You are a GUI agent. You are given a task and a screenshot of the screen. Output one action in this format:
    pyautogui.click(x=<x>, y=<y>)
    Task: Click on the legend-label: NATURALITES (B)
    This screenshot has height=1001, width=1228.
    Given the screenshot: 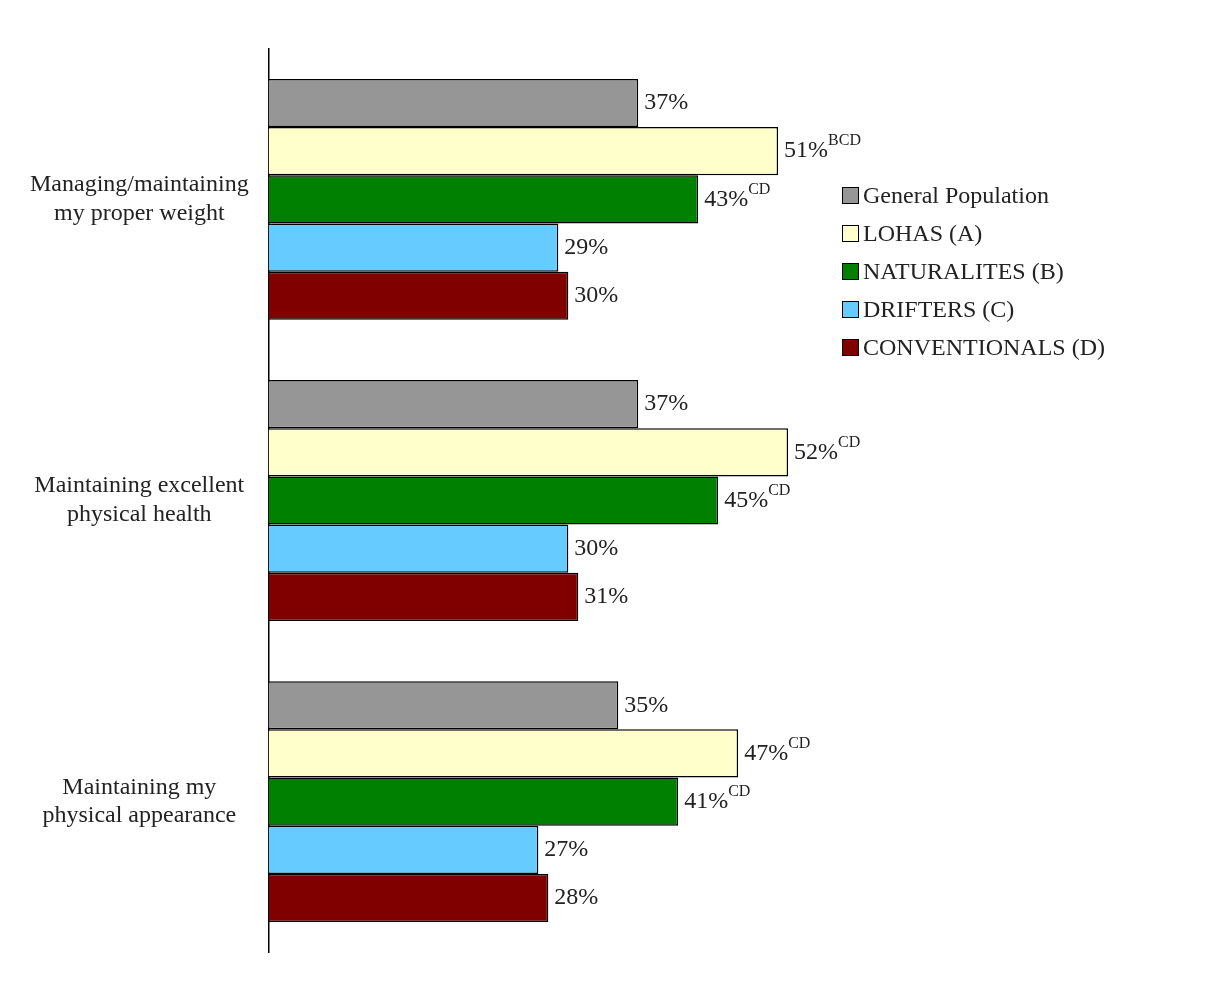 What is the action you would take?
    pyautogui.click(x=963, y=271)
    